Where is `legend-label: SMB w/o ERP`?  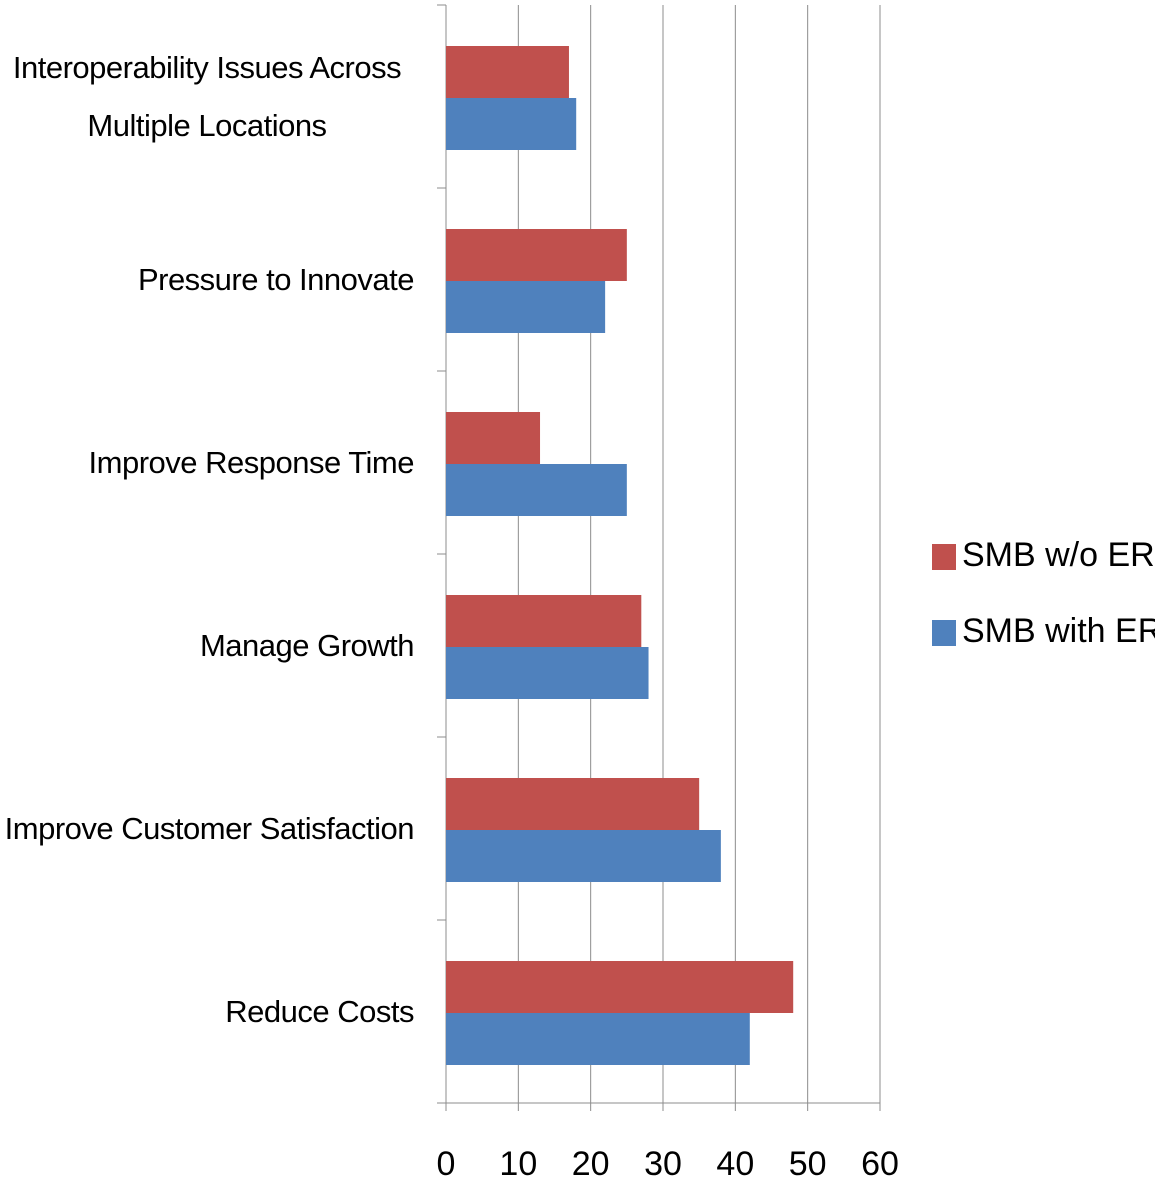
legend-label: SMB w/o ERP is located at coordinates (1058, 555).